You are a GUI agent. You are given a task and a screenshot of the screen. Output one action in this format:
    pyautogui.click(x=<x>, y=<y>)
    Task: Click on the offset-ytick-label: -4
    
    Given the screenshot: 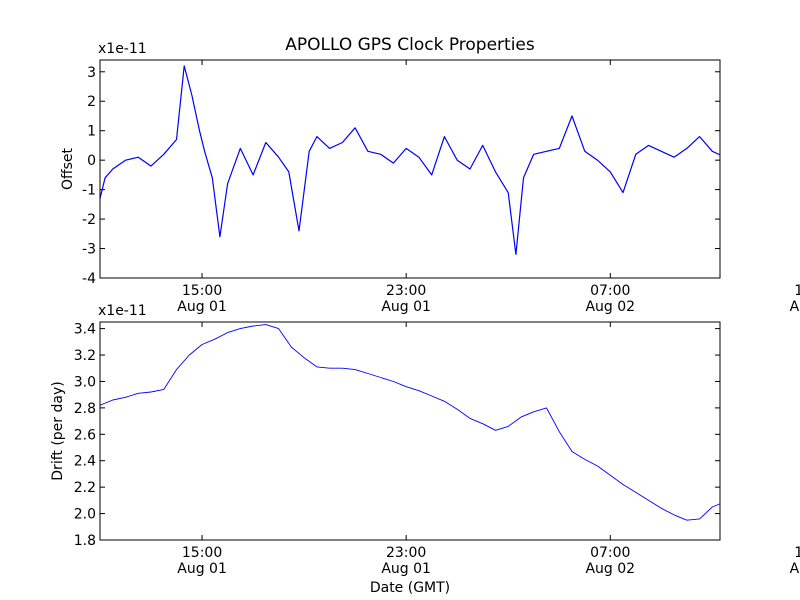 What is the action you would take?
    pyautogui.click(x=89, y=279)
    